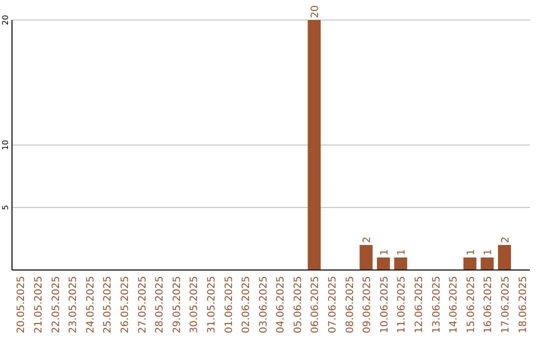 The image size is (540, 340). Describe the element at coordinates (333, 305) in the screenshot. I see `x-tick-label: 07.06.2025` at that location.